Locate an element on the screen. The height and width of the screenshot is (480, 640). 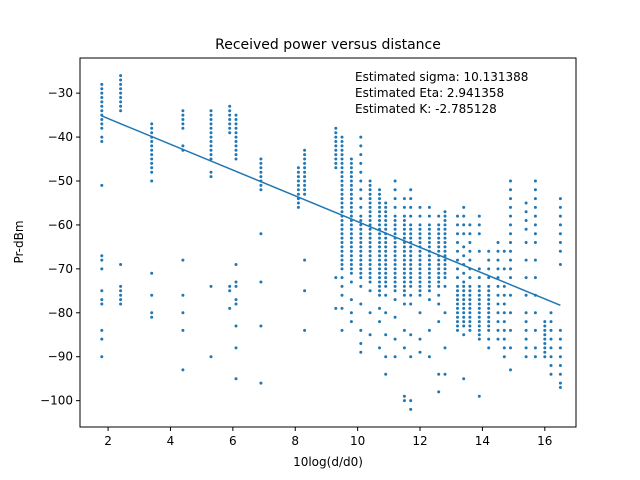
annotation-k: Estimated K: -2.785128 is located at coordinates (426, 109).